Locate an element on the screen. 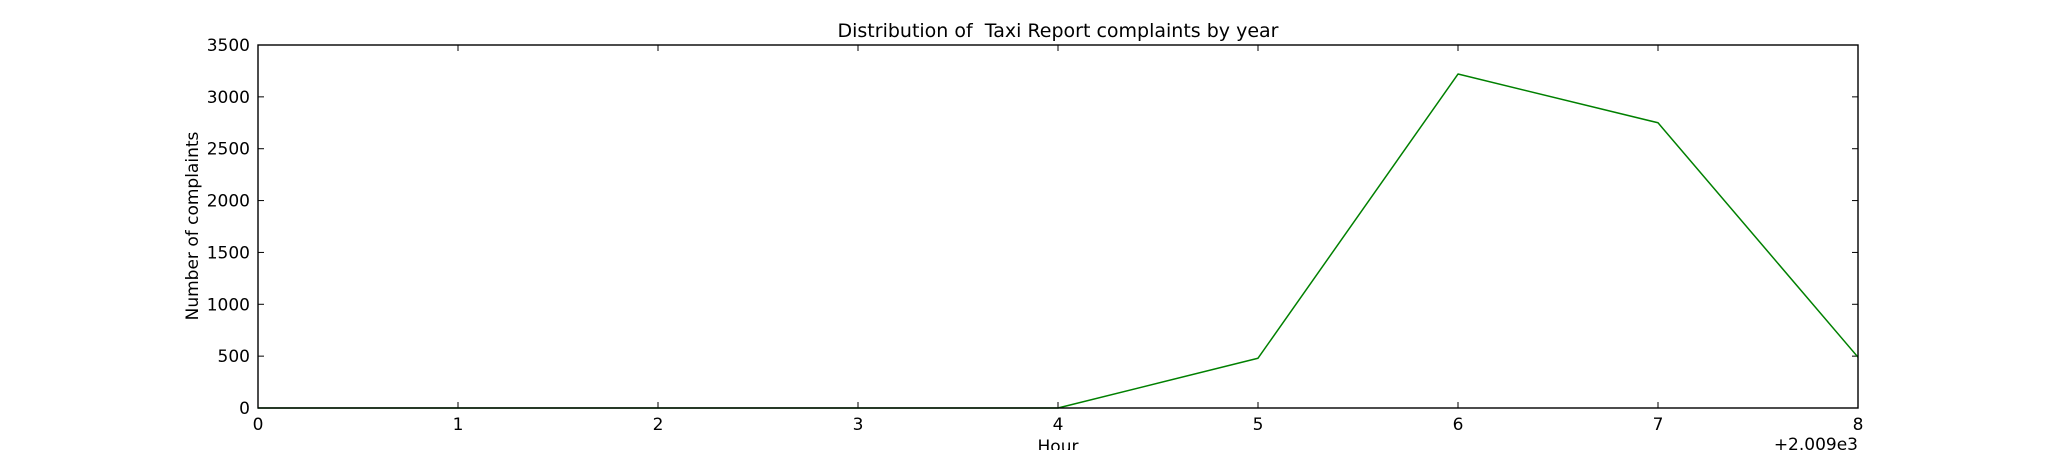 This screenshot has height=454, width=2050. y-tick-label: 3500 is located at coordinates (228, 46).